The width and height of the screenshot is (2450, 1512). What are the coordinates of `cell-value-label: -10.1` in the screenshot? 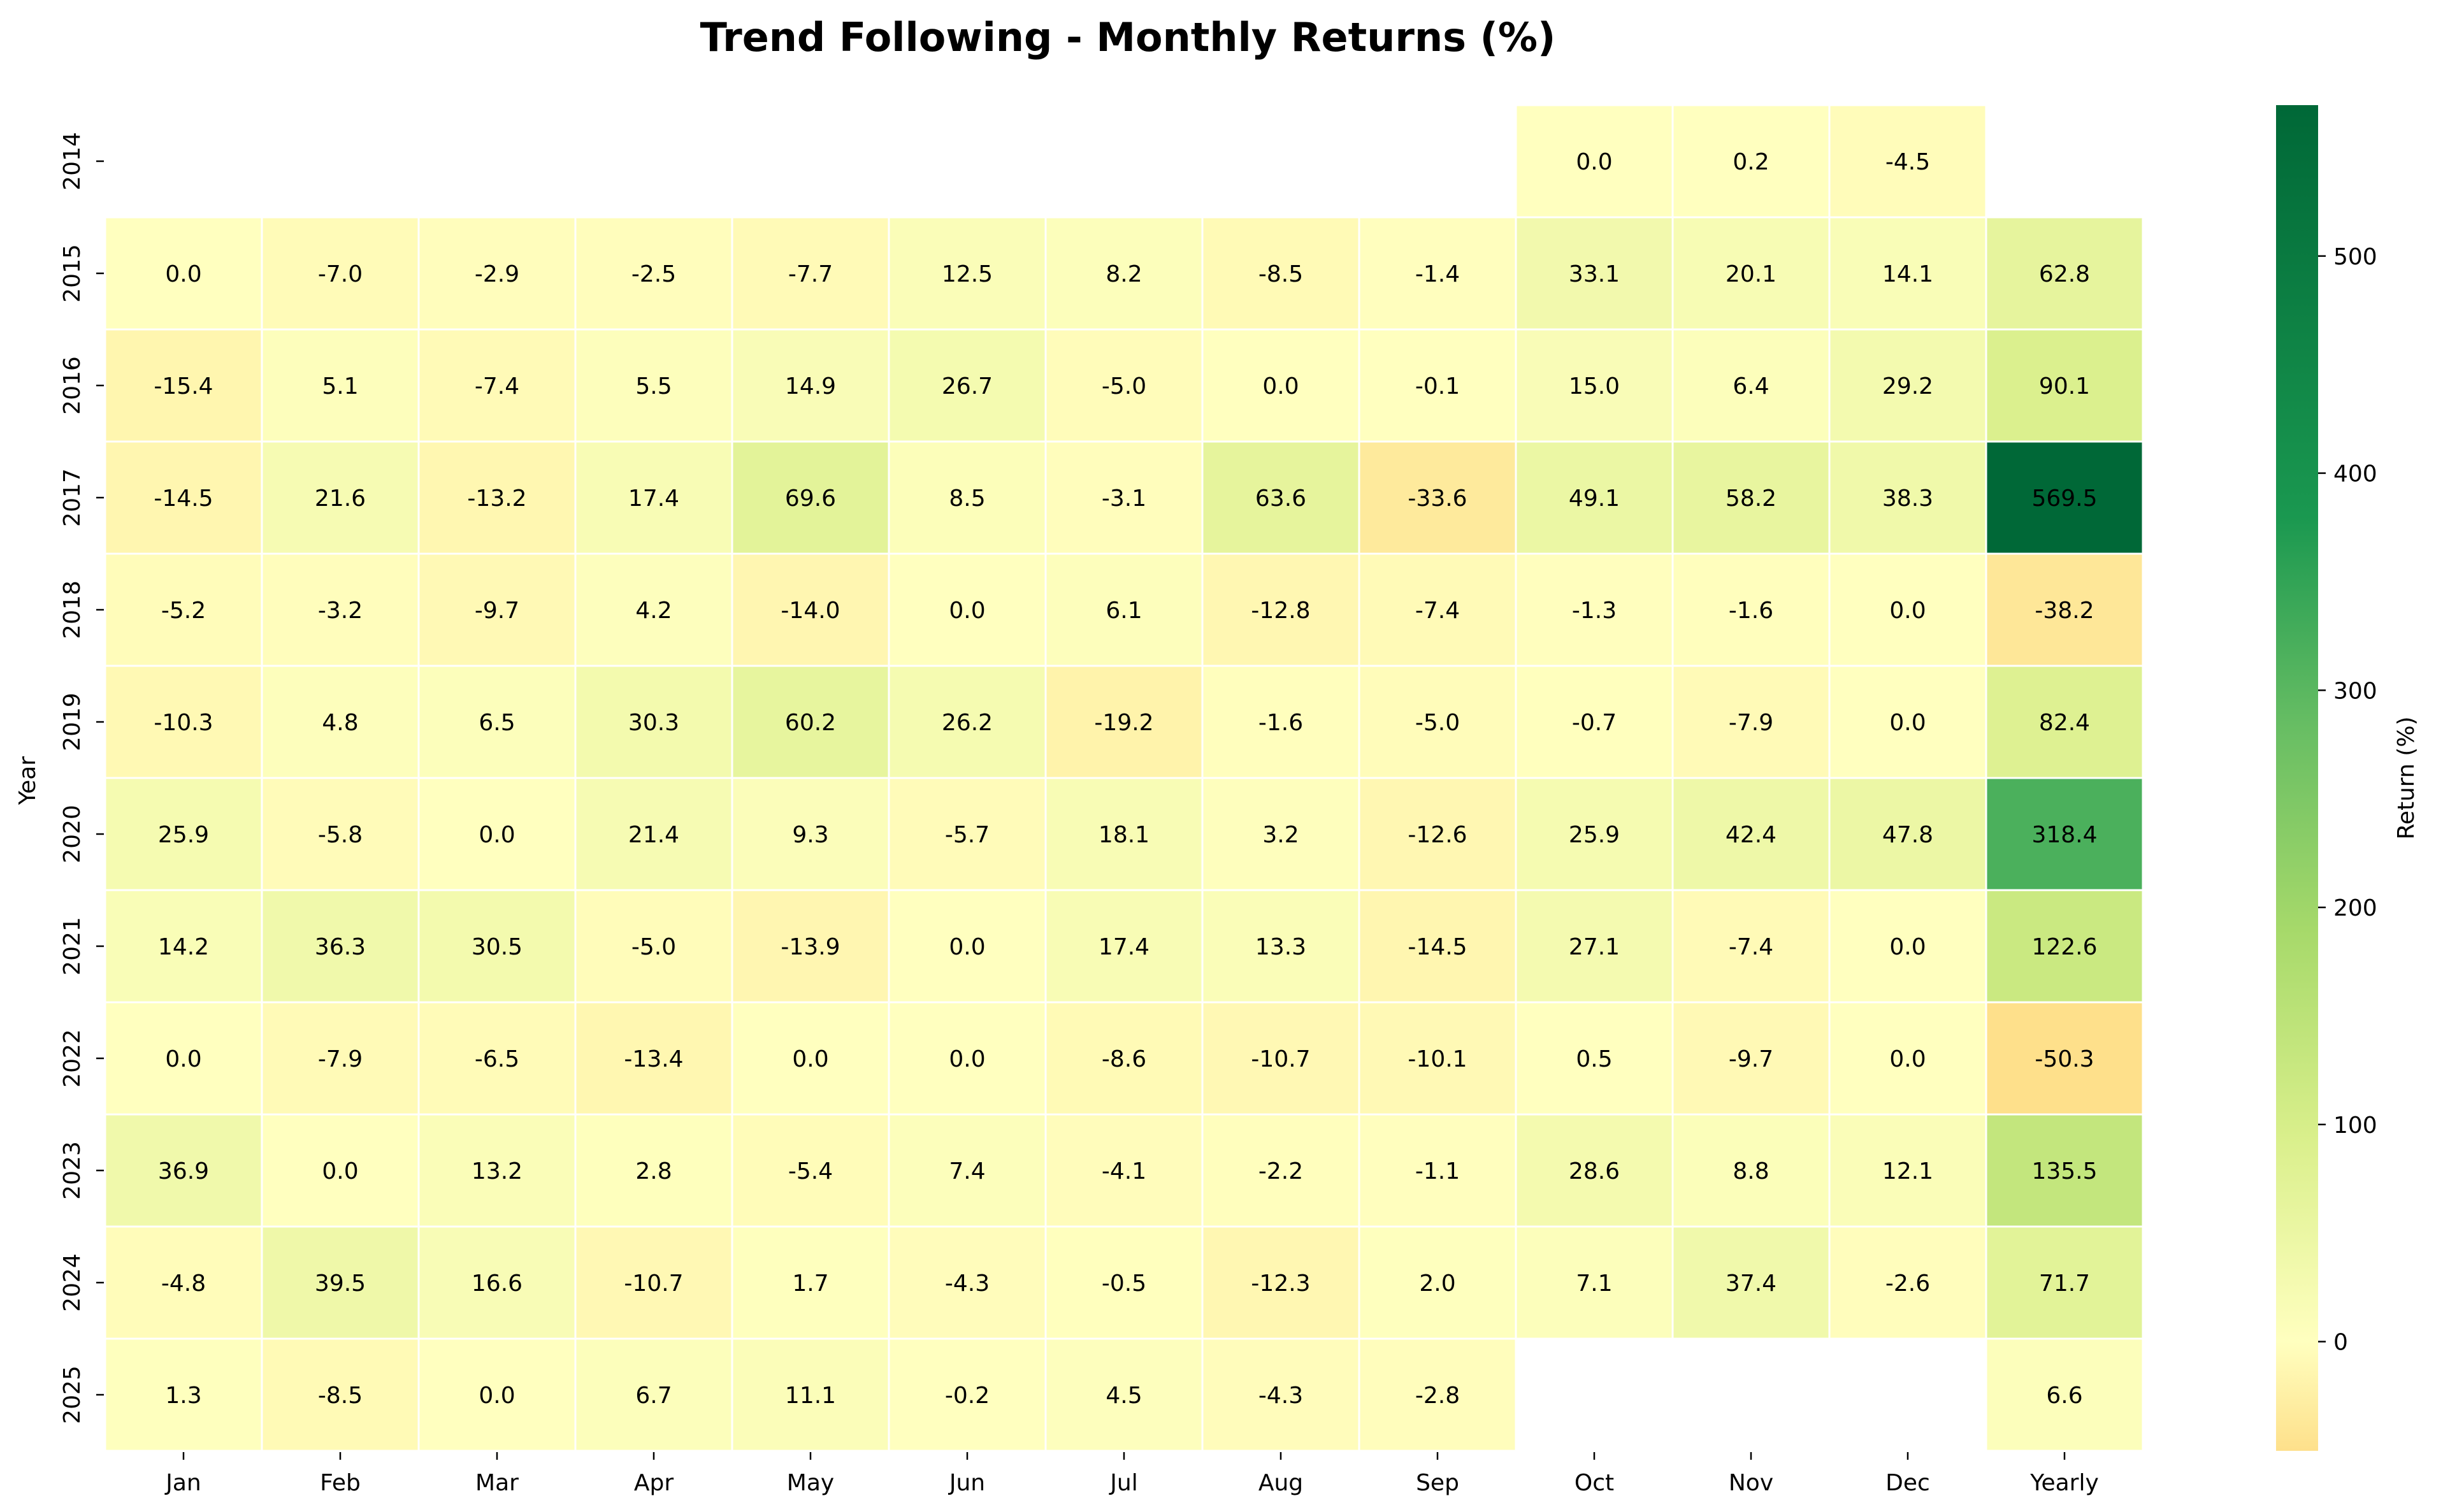 It's located at (1437, 1059).